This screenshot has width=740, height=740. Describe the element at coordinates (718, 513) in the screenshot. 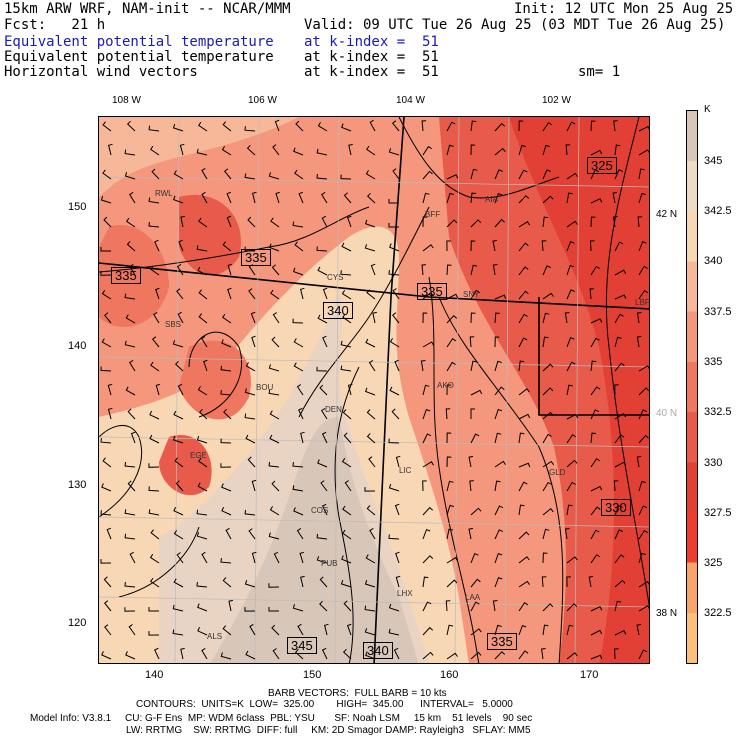

I see `colorbar-label: 327.5` at that location.